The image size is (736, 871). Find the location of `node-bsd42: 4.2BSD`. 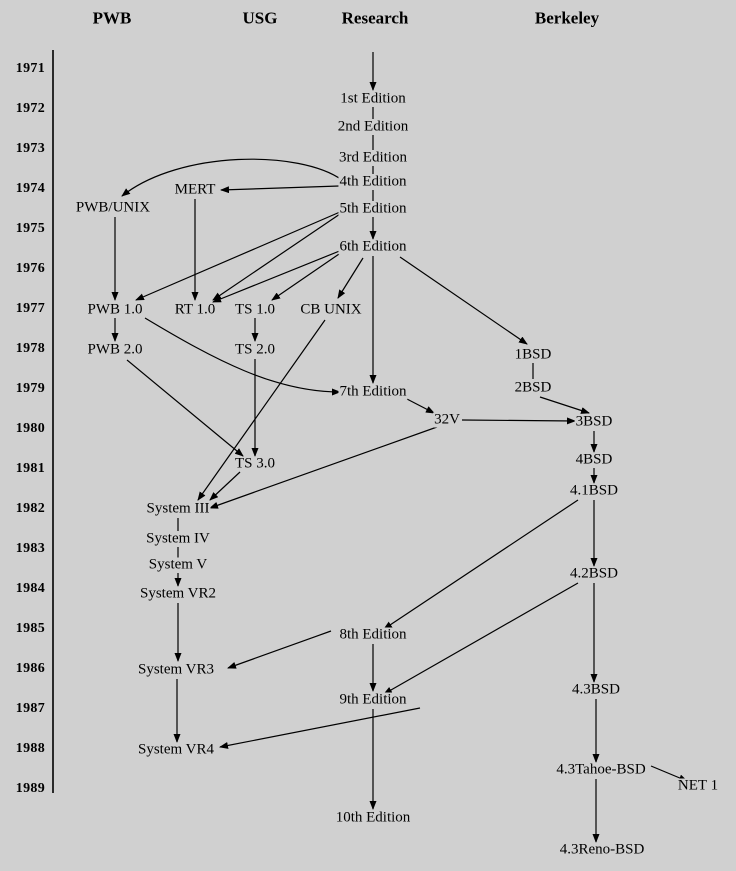

node-bsd42: 4.2BSD is located at coordinates (594, 573).